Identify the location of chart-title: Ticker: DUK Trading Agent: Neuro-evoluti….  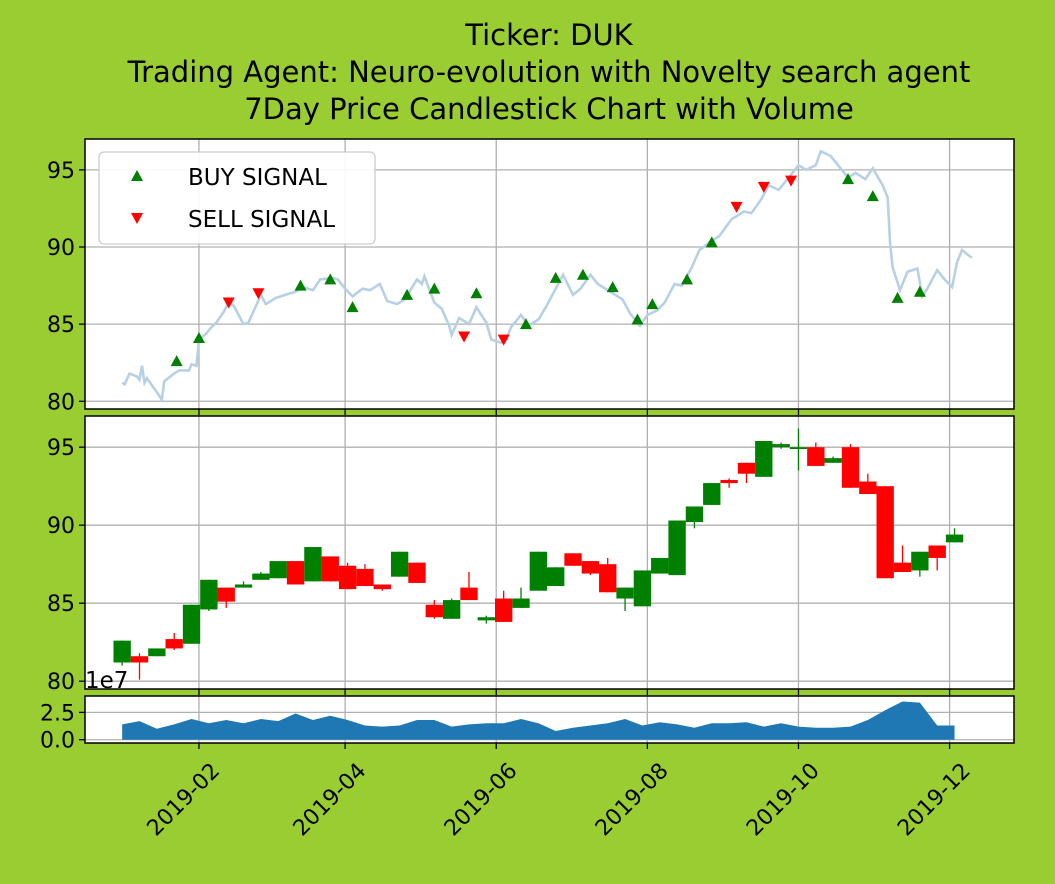
(549, 72).